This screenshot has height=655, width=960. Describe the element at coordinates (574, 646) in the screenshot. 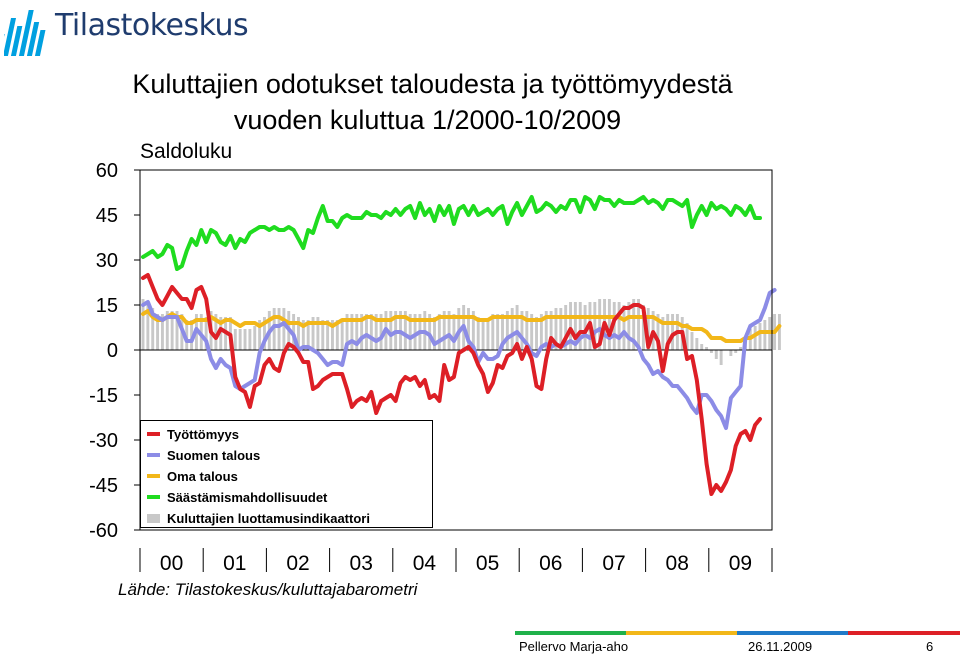

I see `footer-author: Pellervo Marja-aho` at that location.